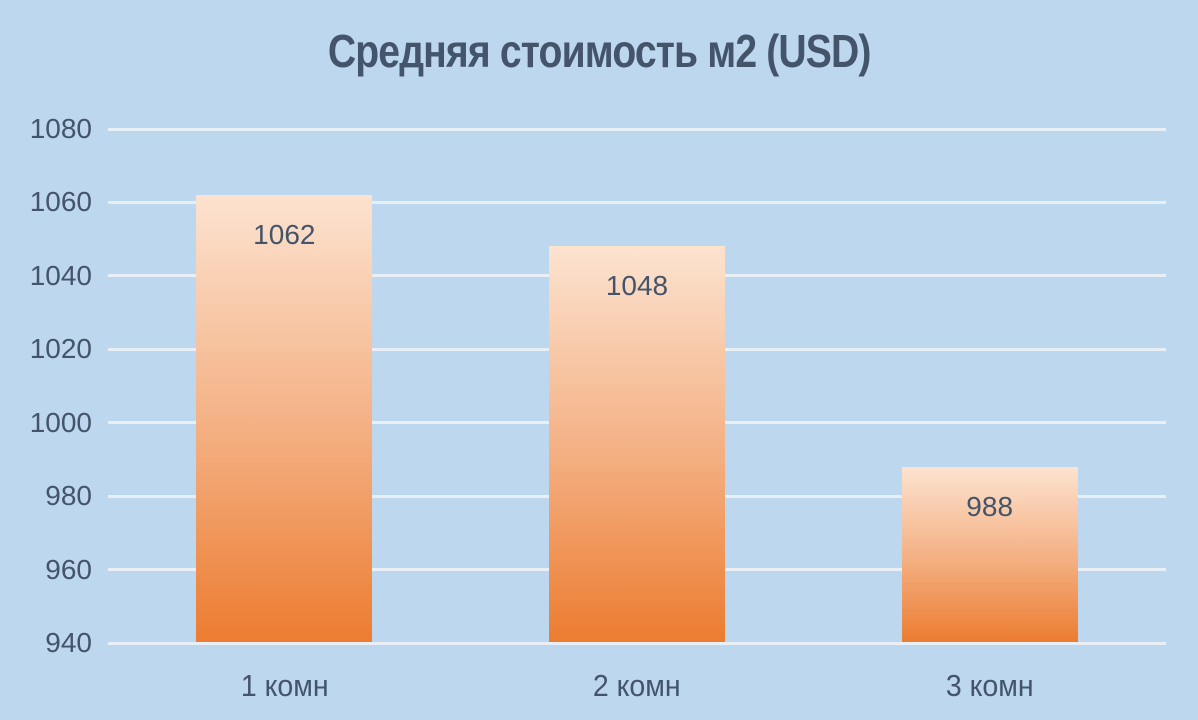  Describe the element at coordinates (68, 496) in the screenshot. I see `y-axis-tick-label: 980` at that location.